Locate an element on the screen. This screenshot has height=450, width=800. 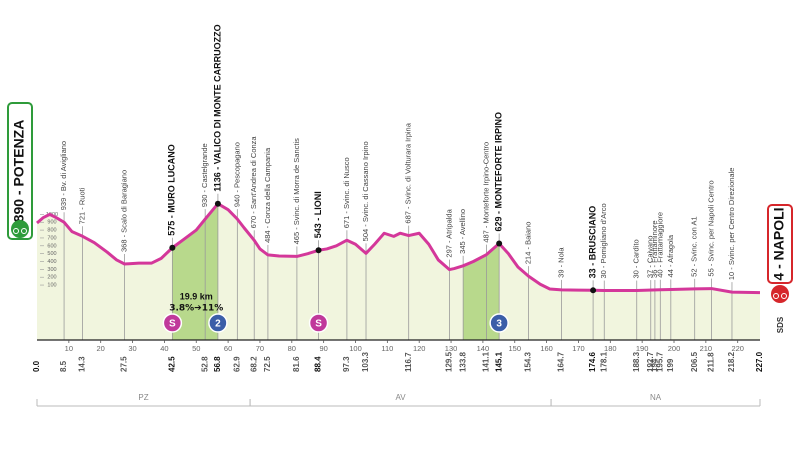
km-label: 56.8 is located at coordinates (217, 364).